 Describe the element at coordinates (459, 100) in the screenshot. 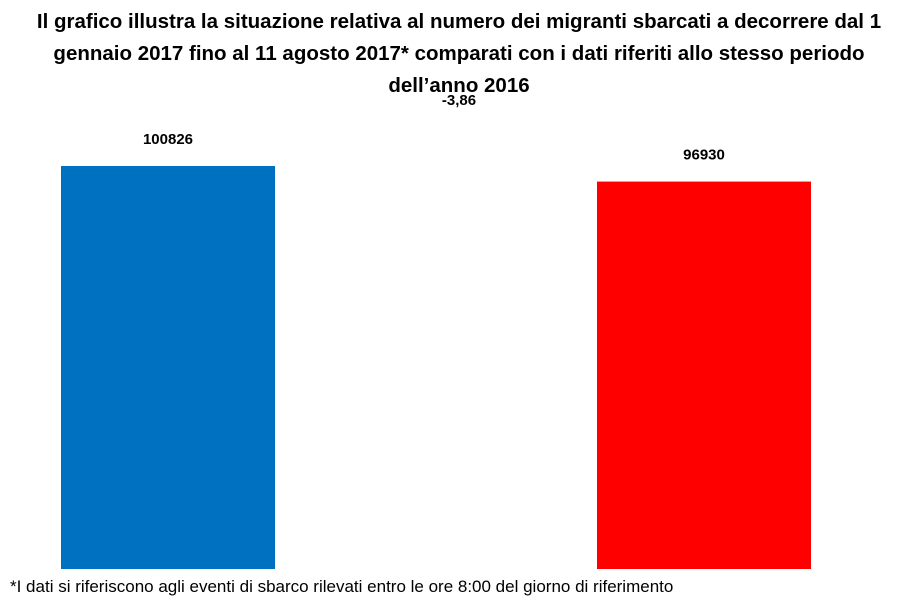

I see `percent-change-label: -3,86` at that location.